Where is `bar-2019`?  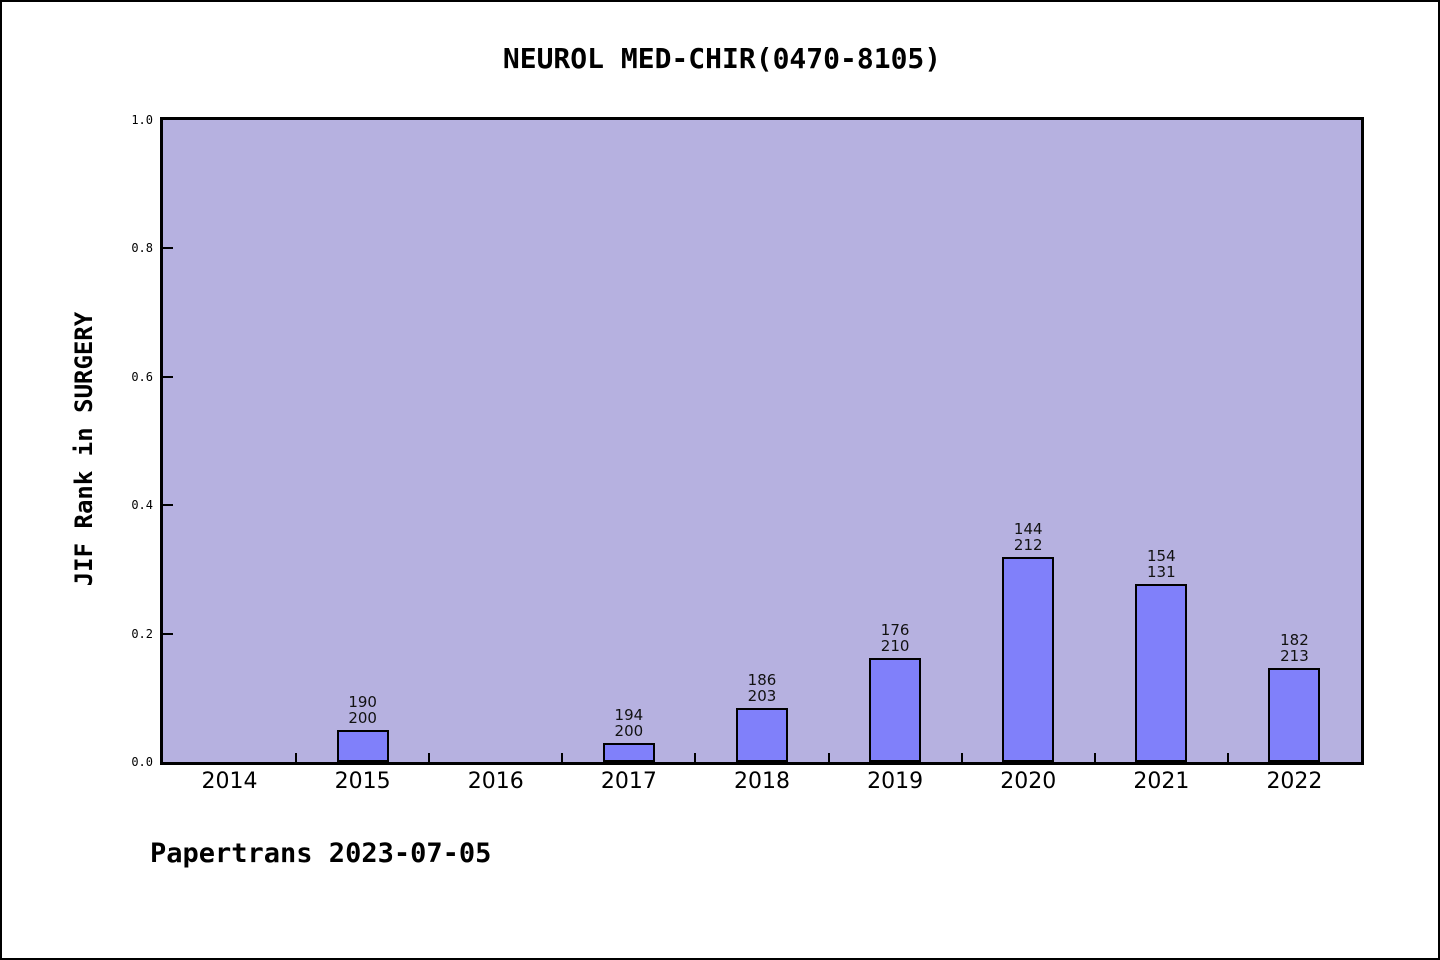 bar-2019 is located at coordinates (895, 710).